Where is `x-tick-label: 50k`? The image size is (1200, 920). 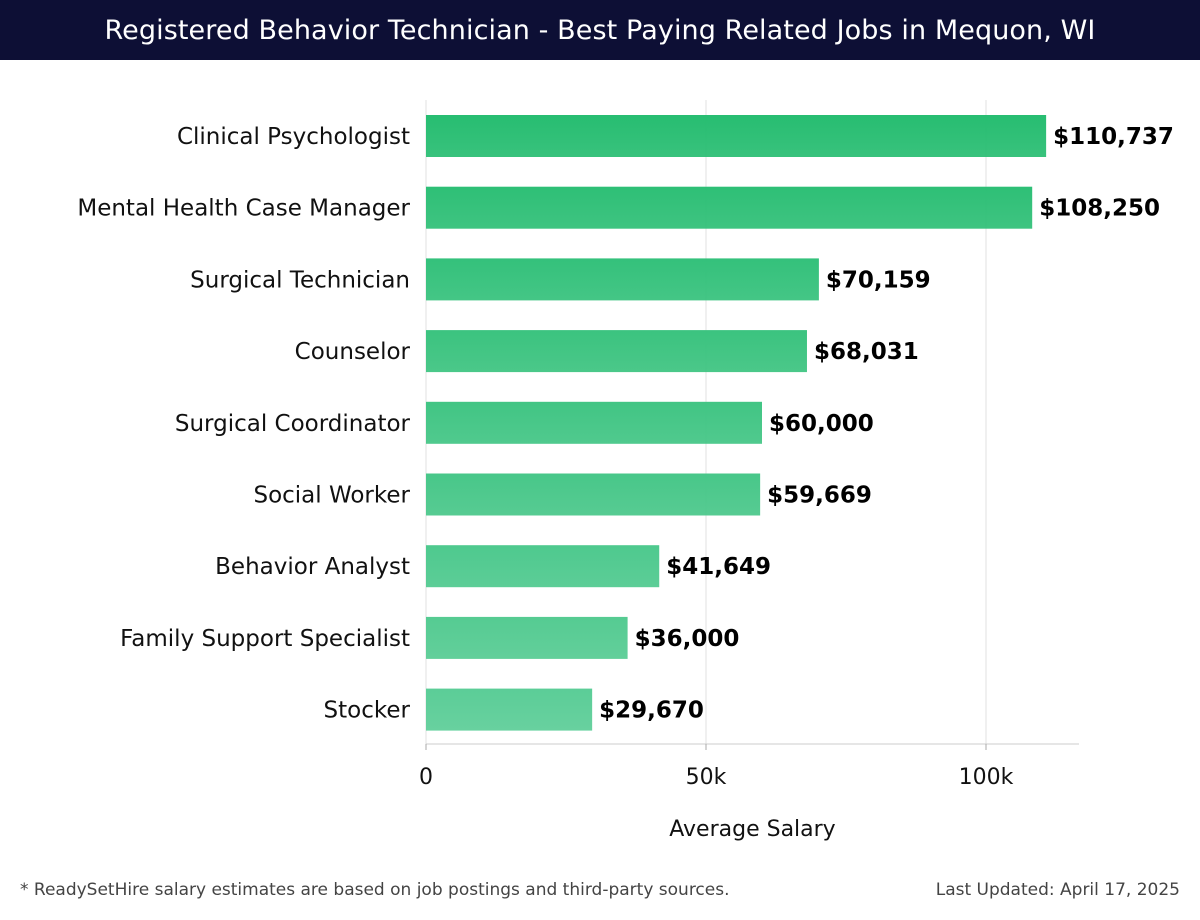
x-tick-label: 50k is located at coordinates (706, 777).